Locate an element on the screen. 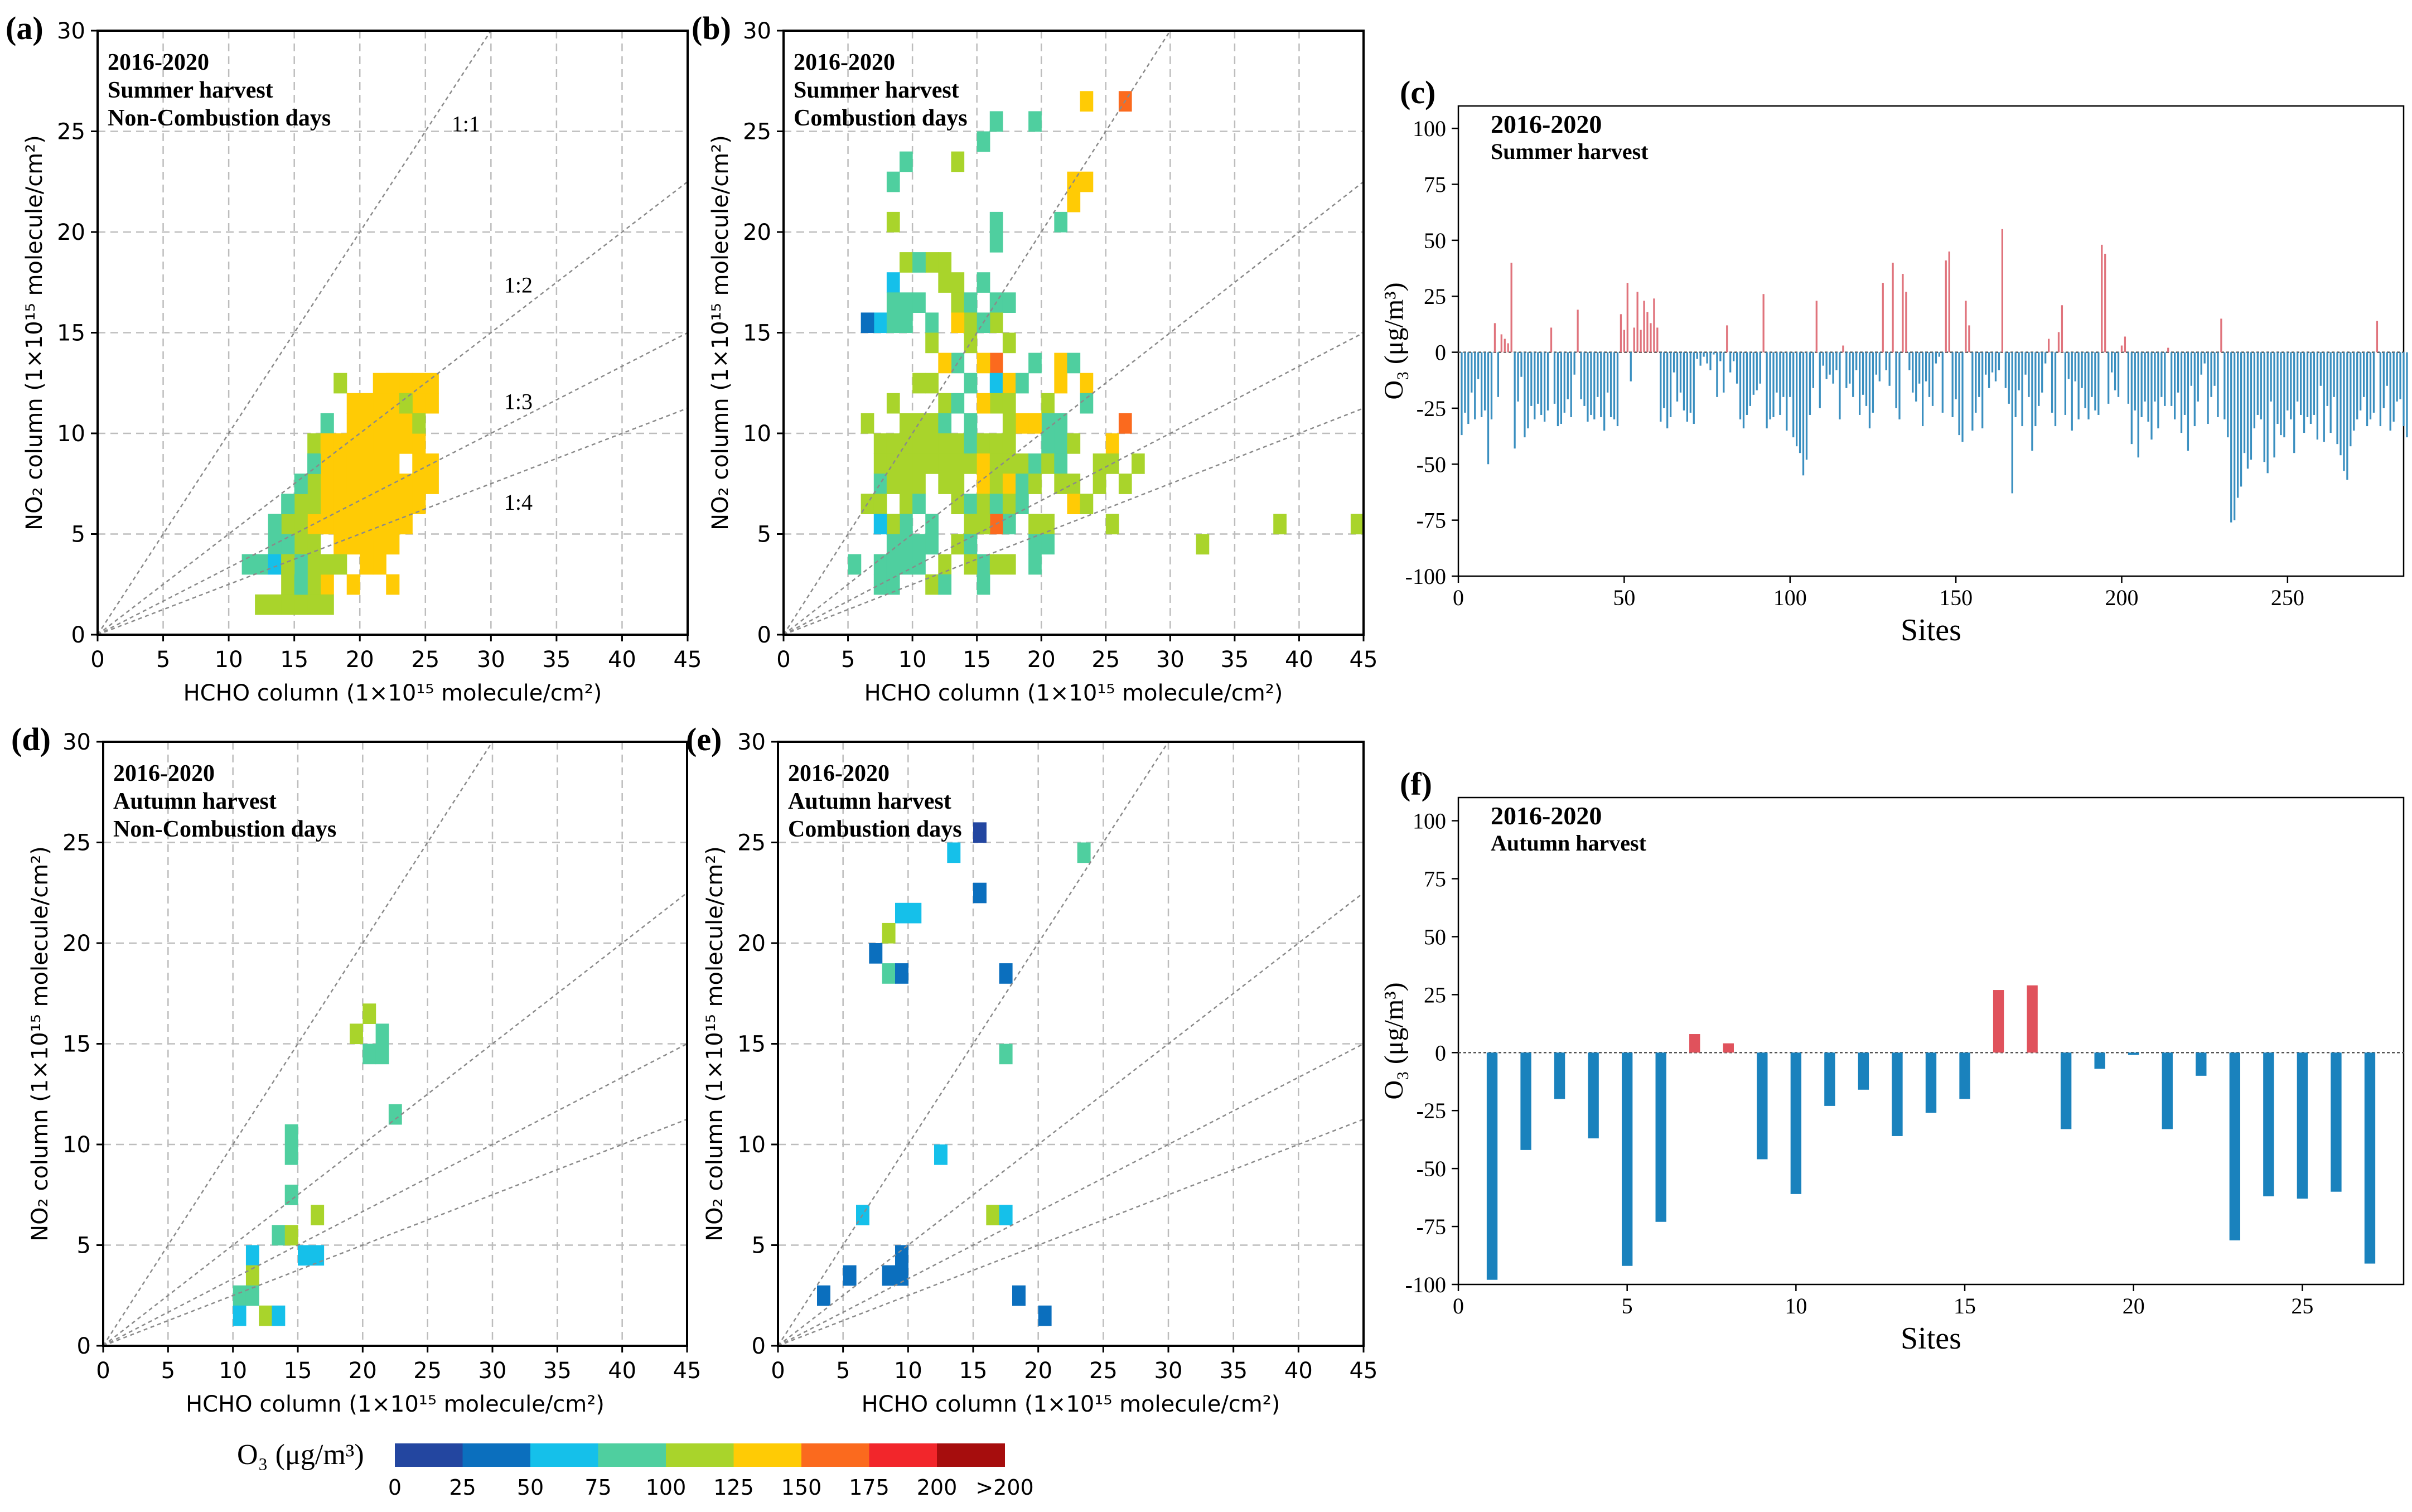 The image size is (2412, 1512). y-axis-label: O₃ (μg/m³) is located at coordinates (1394, 1040).